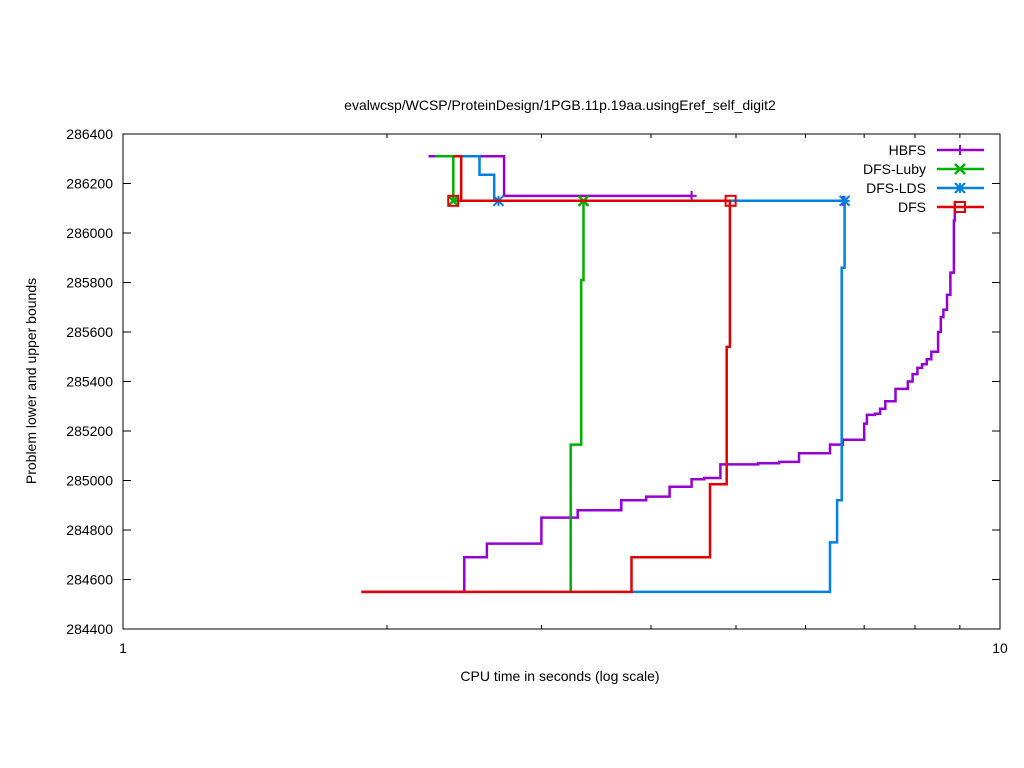  I want to click on y-tick-label: 286200, so click(89, 184).